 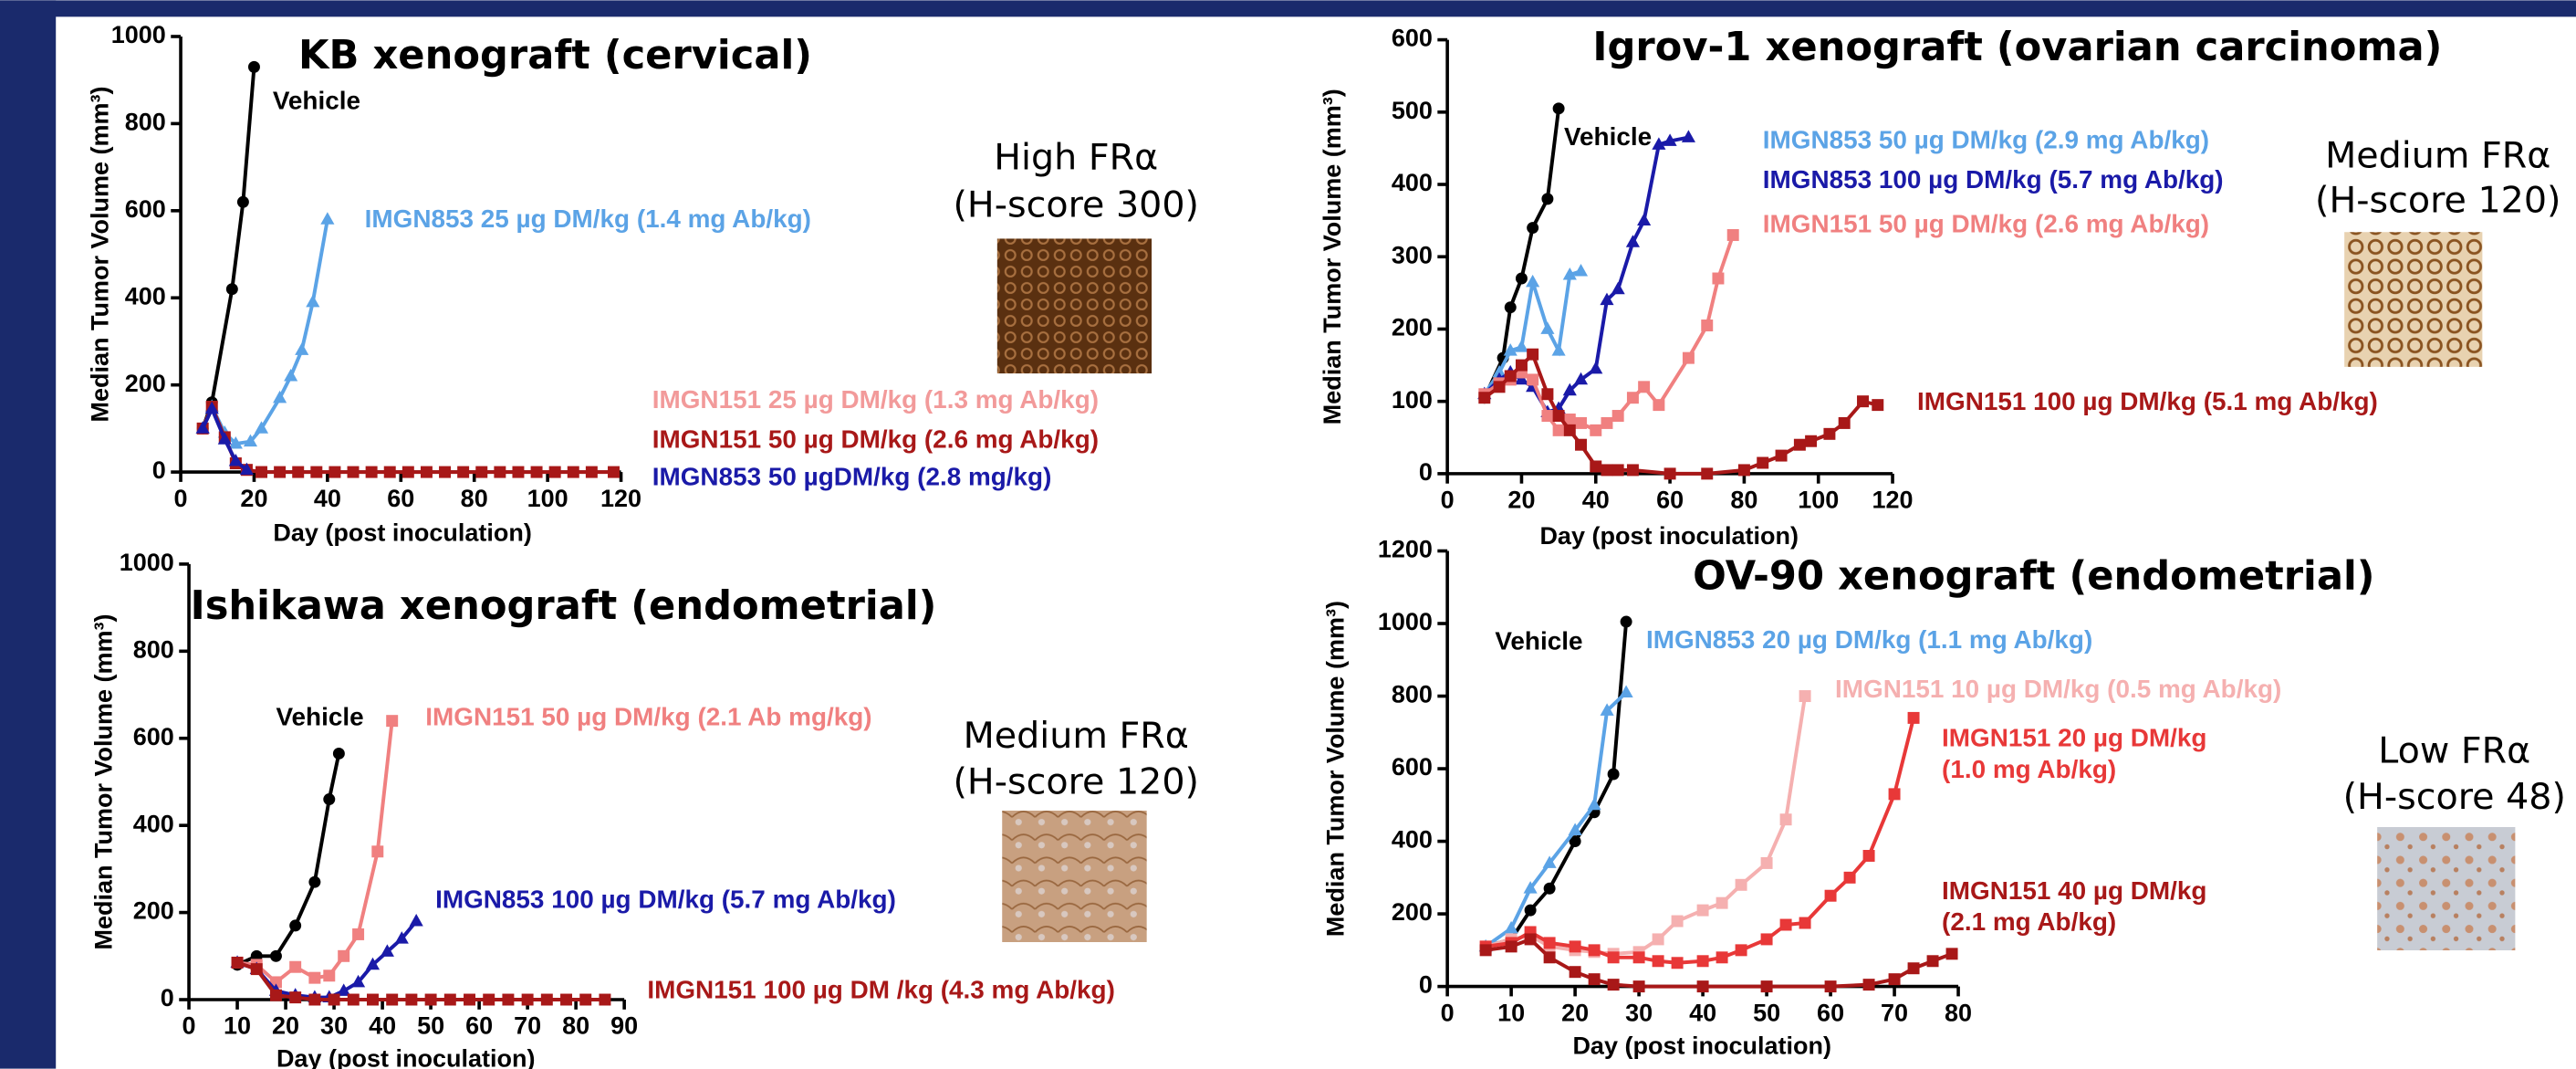 I want to click on legend-label: IMGN151 50 µg DM/kg (2.6 mg Ab/kg), so click(x=875, y=438).